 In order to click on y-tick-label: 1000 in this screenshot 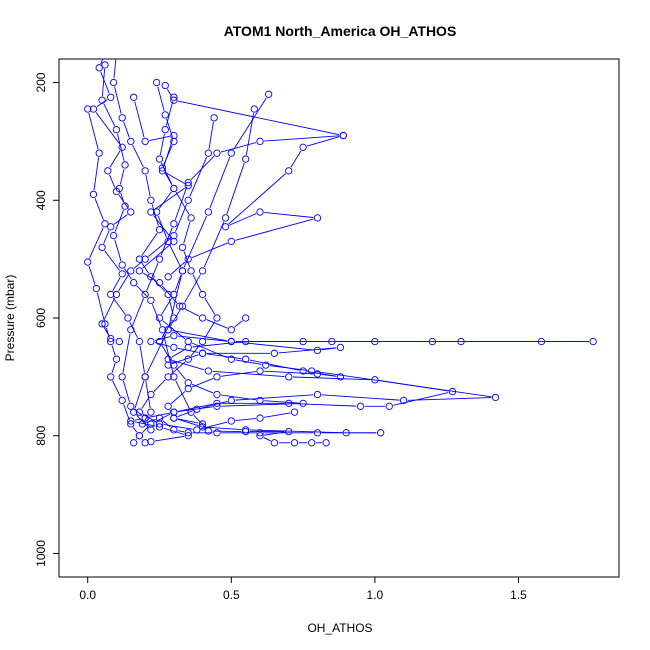, I will do `click(41, 553)`.